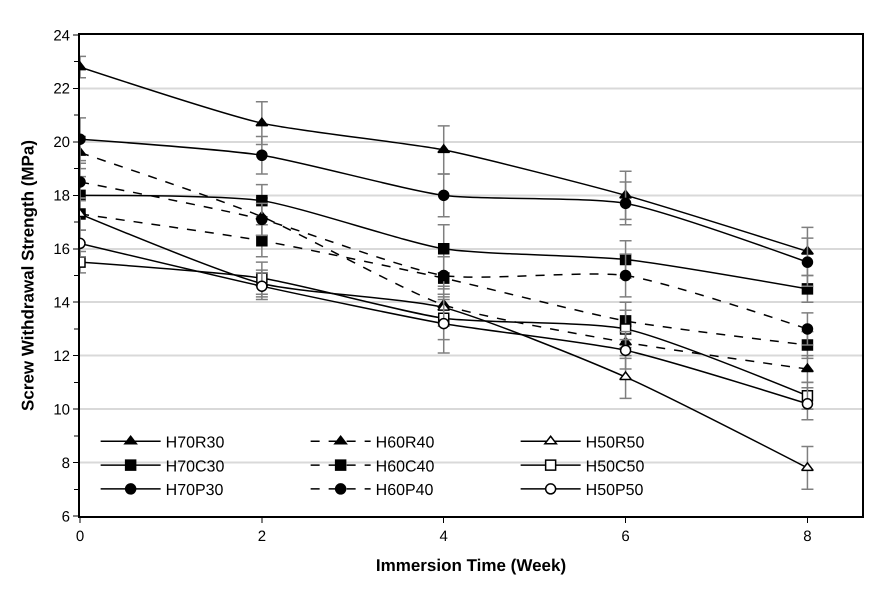  Describe the element at coordinates (262, 536) in the screenshot. I see `x-tick-label: 2` at that location.